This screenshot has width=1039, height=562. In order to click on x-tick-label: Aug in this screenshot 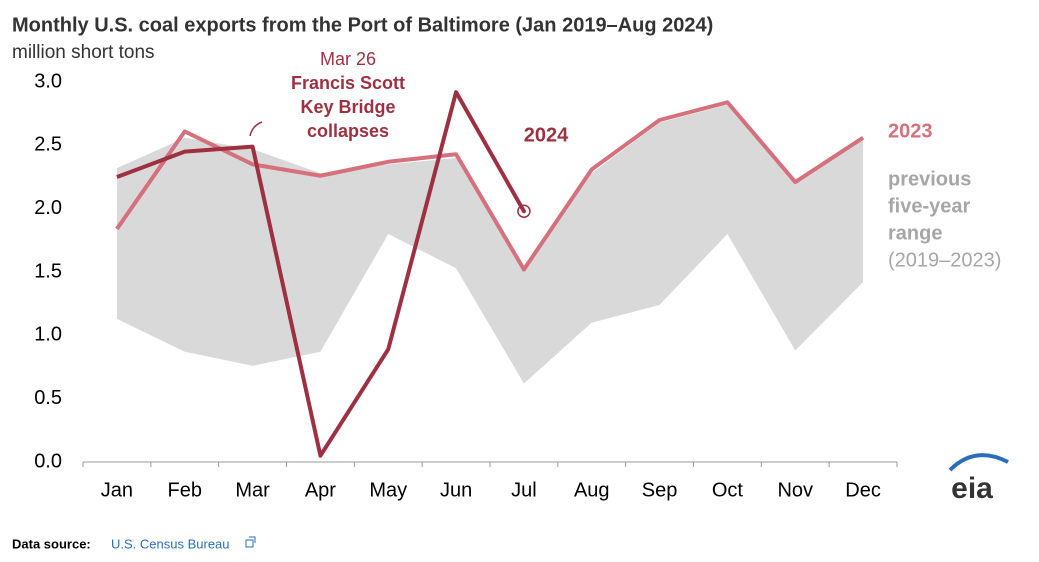, I will do `click(592, 490)`.